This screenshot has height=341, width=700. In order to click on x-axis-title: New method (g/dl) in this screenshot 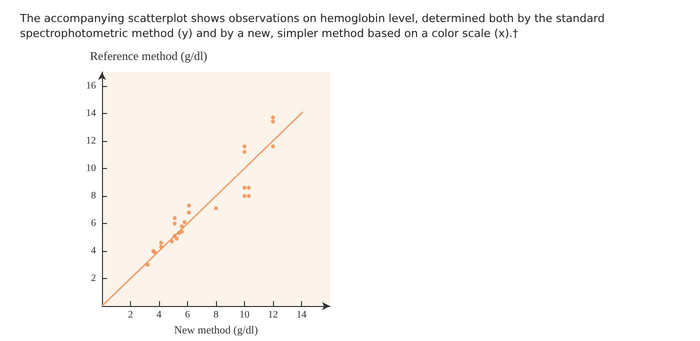, I will do `click(216, 330)`.